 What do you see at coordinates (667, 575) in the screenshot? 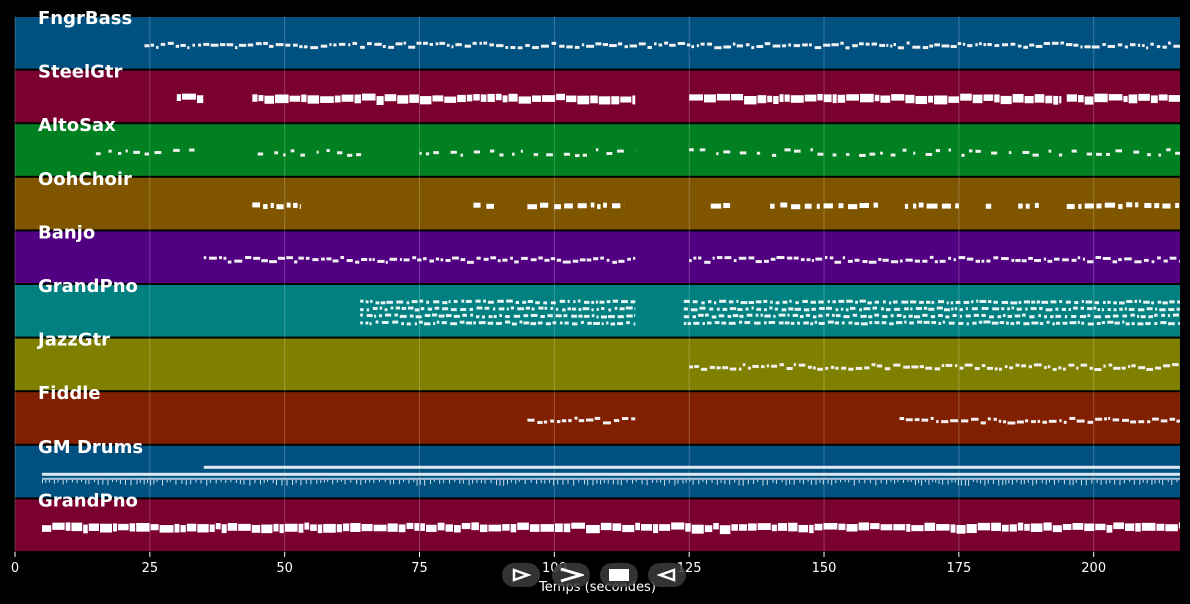
I see `rewind-button` at bounding box center [667, 575].